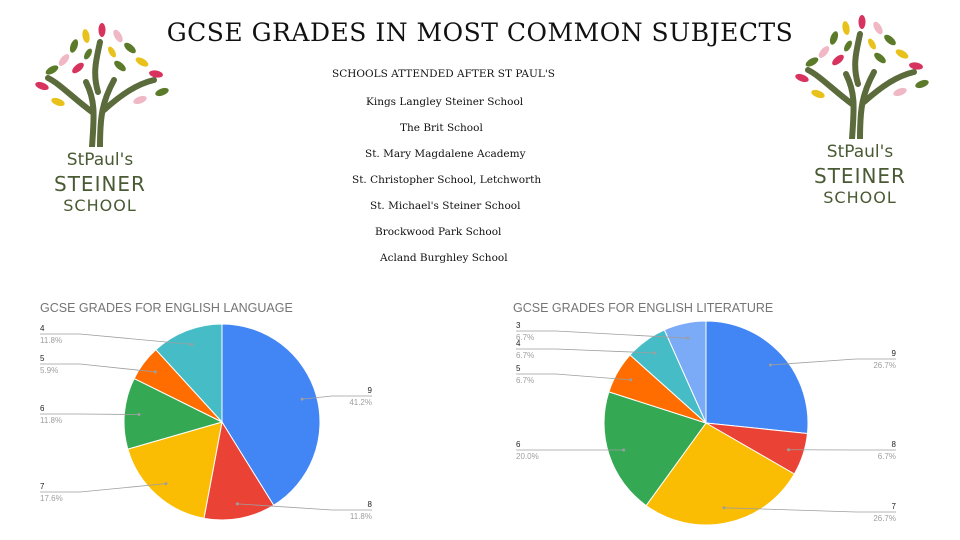  Describe the element at coordinates (360, 402) in the screenshot. I see `slice-label-percent: 41.2%` at that location.